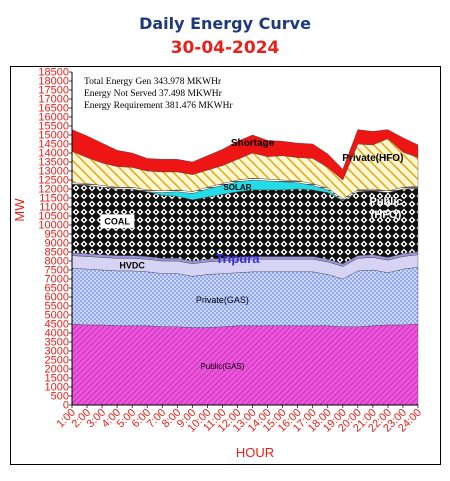 This screenshot has height=481, width=450. Describe the element at coordinates (57, 289) in the screenshot. I see `y-tick-label: 6500` at that location.